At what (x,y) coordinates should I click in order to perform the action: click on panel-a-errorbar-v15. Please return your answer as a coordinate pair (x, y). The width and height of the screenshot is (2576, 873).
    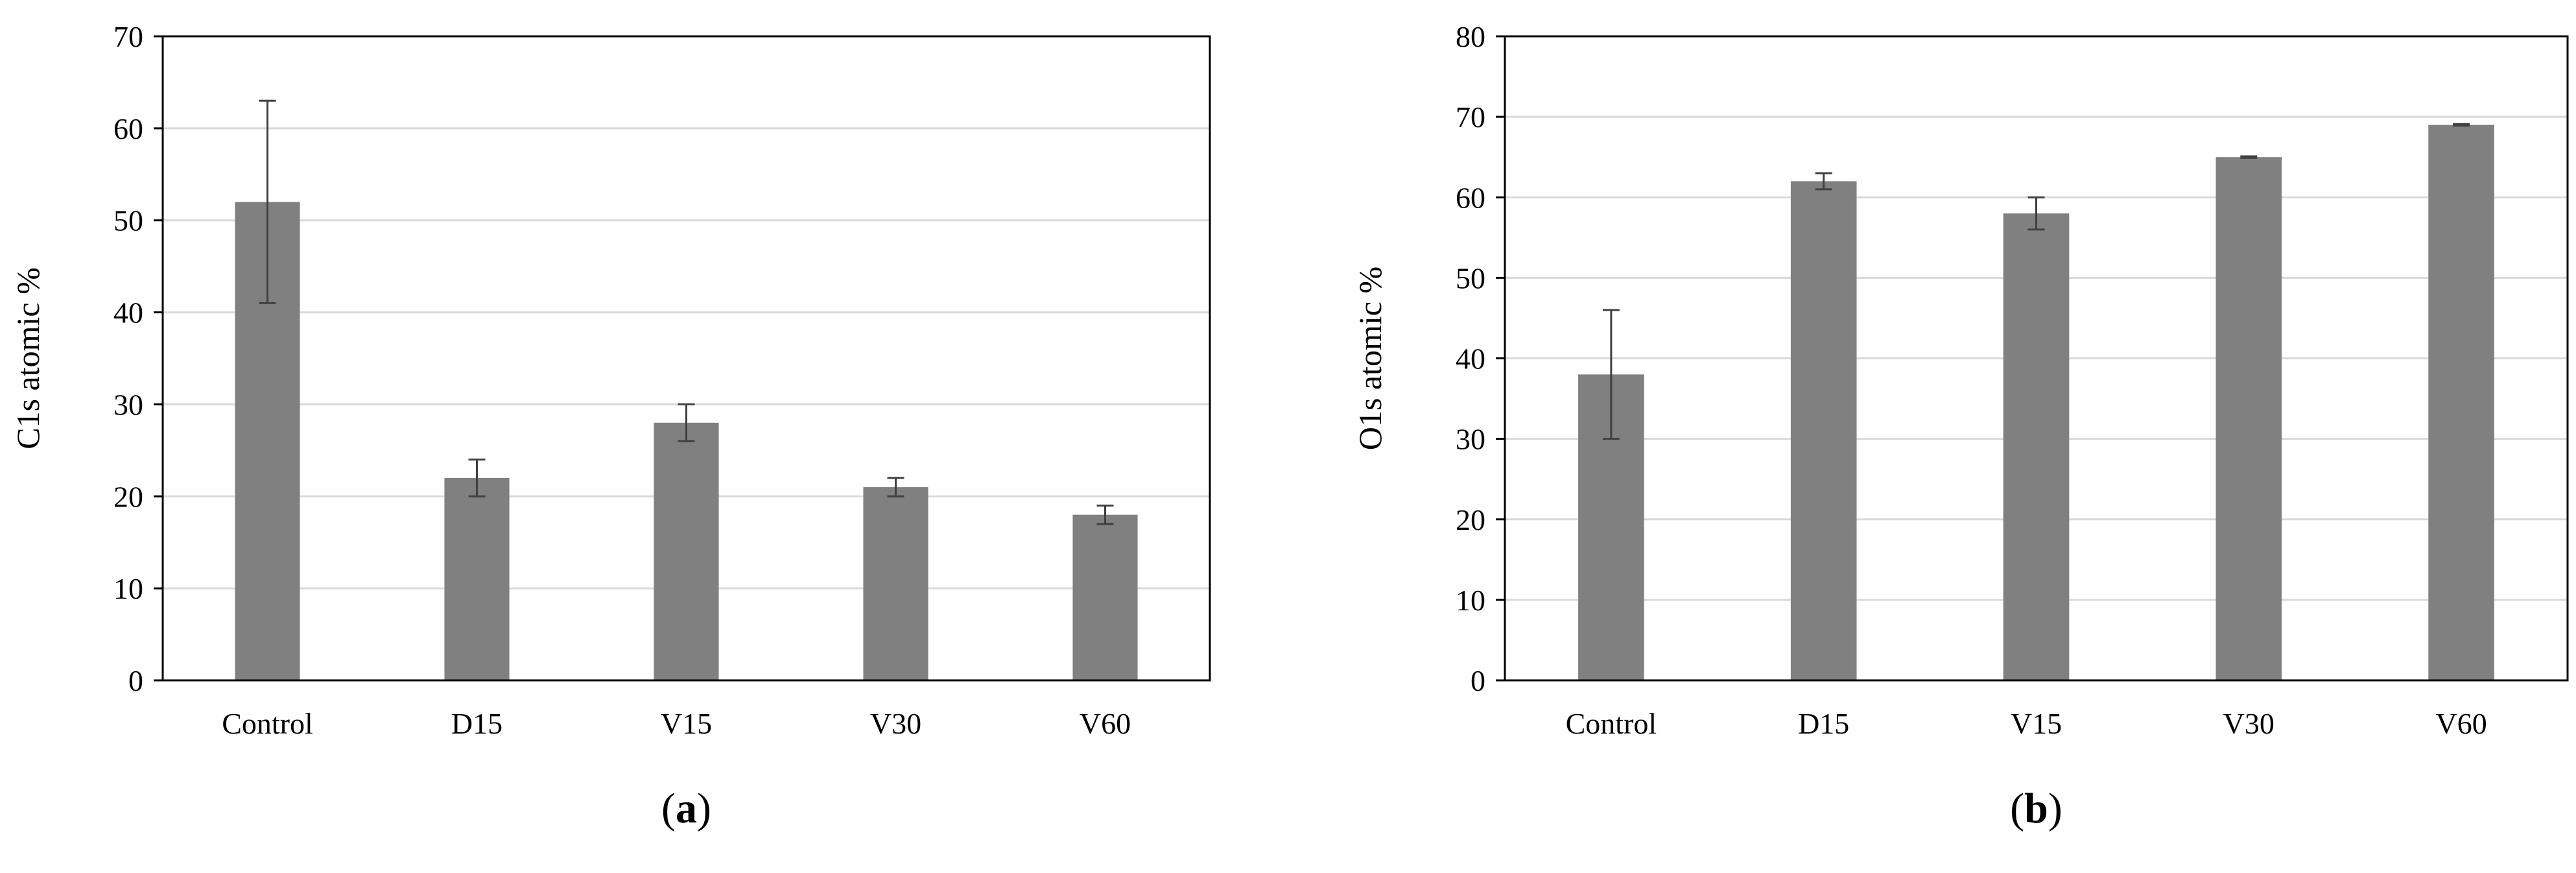
    Looking at the image, I should click on (686, 422).